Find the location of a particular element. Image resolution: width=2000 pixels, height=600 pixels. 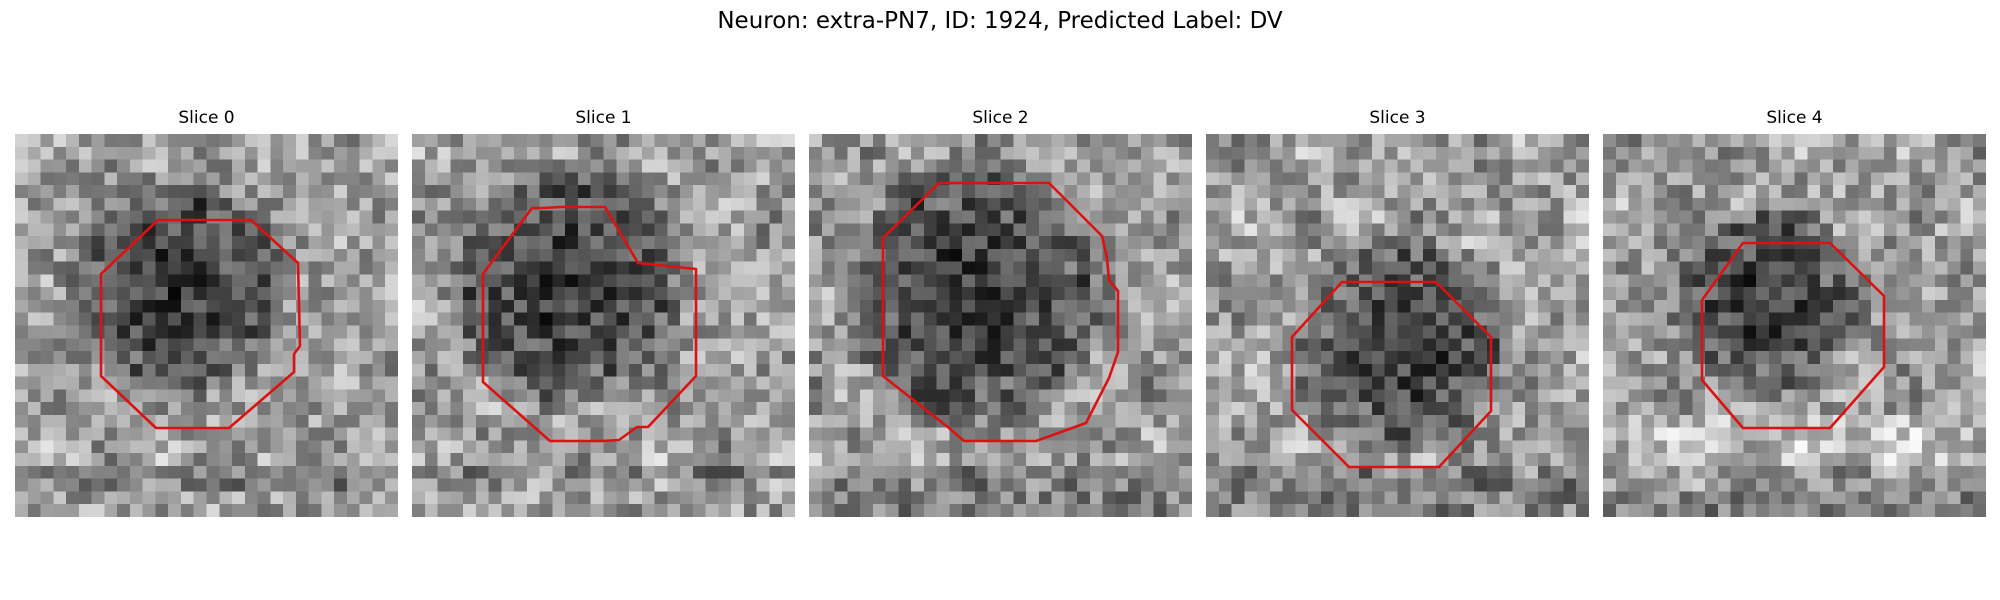

slice-title: Slice 4 is located at coordinates (1794, 118).